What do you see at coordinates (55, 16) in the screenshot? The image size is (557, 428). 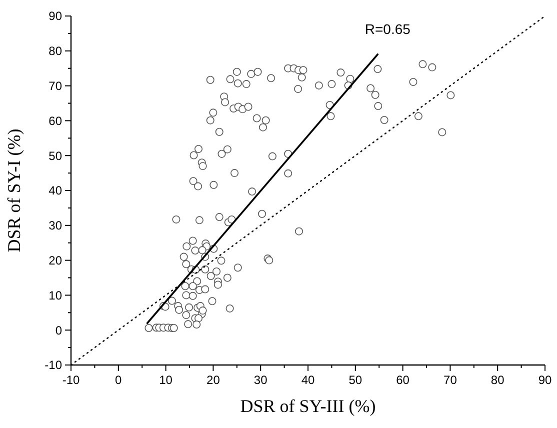 I see `y-tick-label: 90` at bounding box center [55, 16].